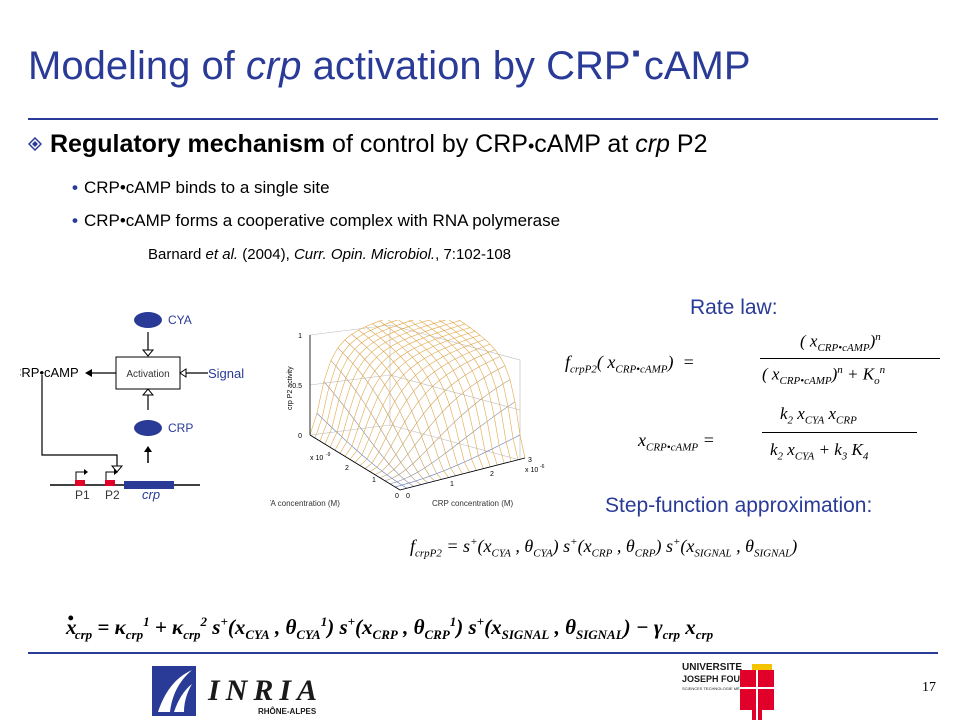  Describe the element at coordinates (149, 485) in the screenshot. I see `crp-gene` at that location.